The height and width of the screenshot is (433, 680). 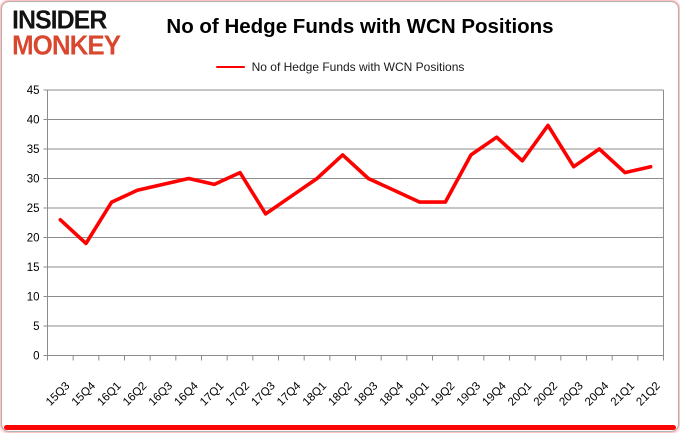 What do you see at coordinates (84, 394) in the screenshot?
I see `x-tick-label-15Q4: 15Q4` at bounding box center [84, 394].